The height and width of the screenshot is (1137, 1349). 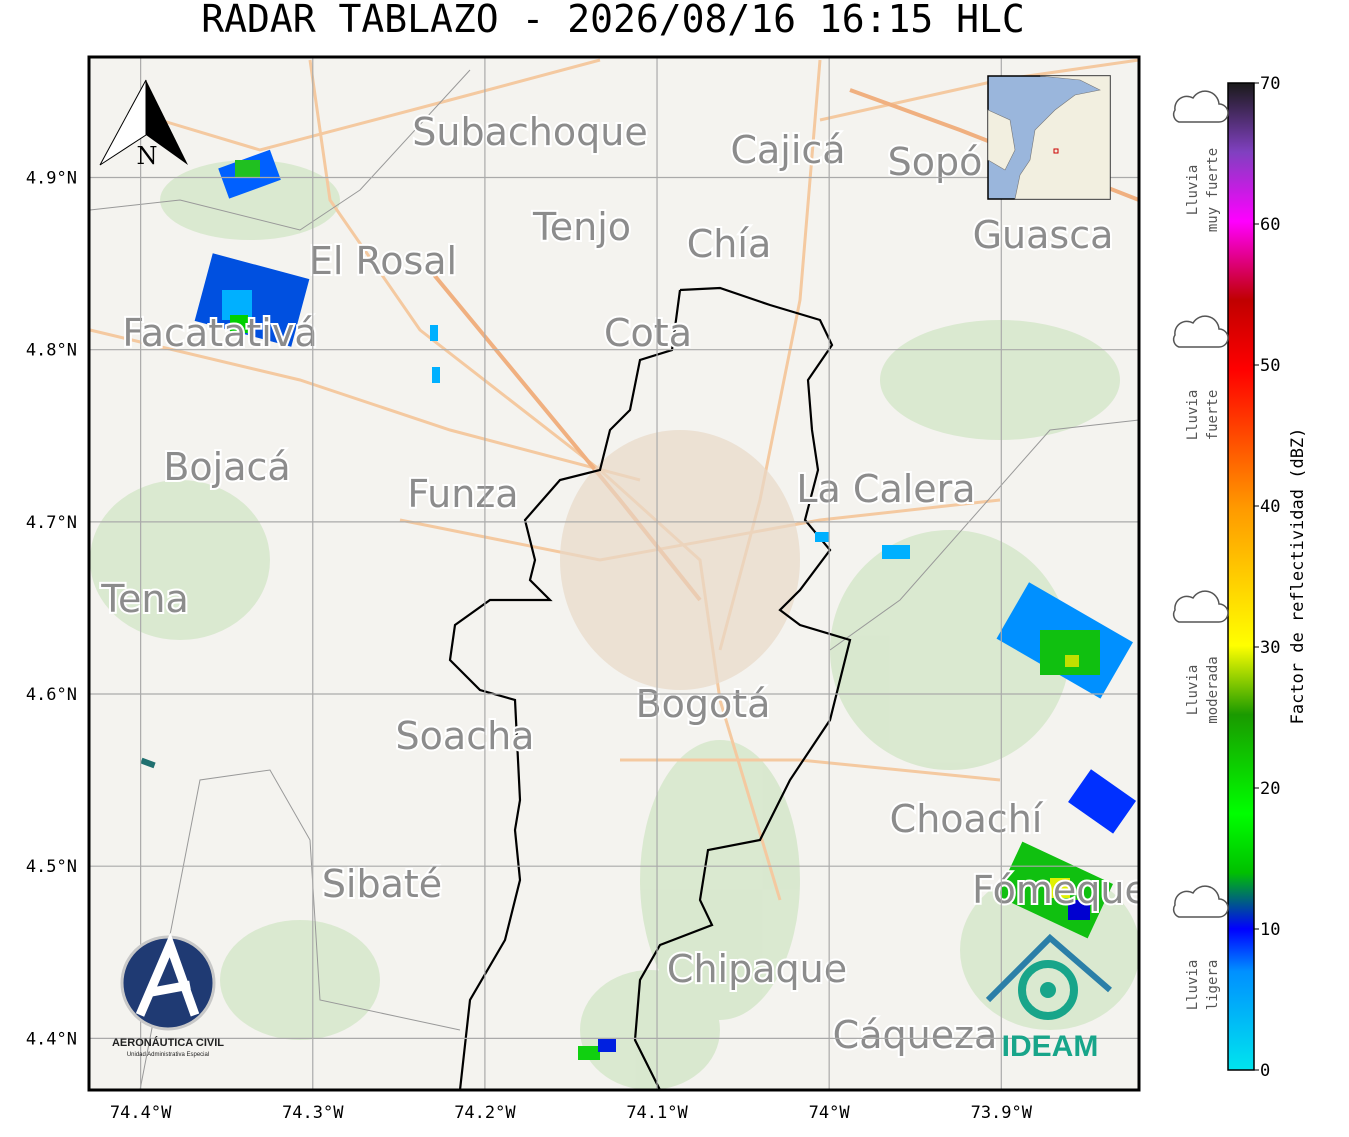 I want to click on place-label: La Calera, so click(x=885, y=489).